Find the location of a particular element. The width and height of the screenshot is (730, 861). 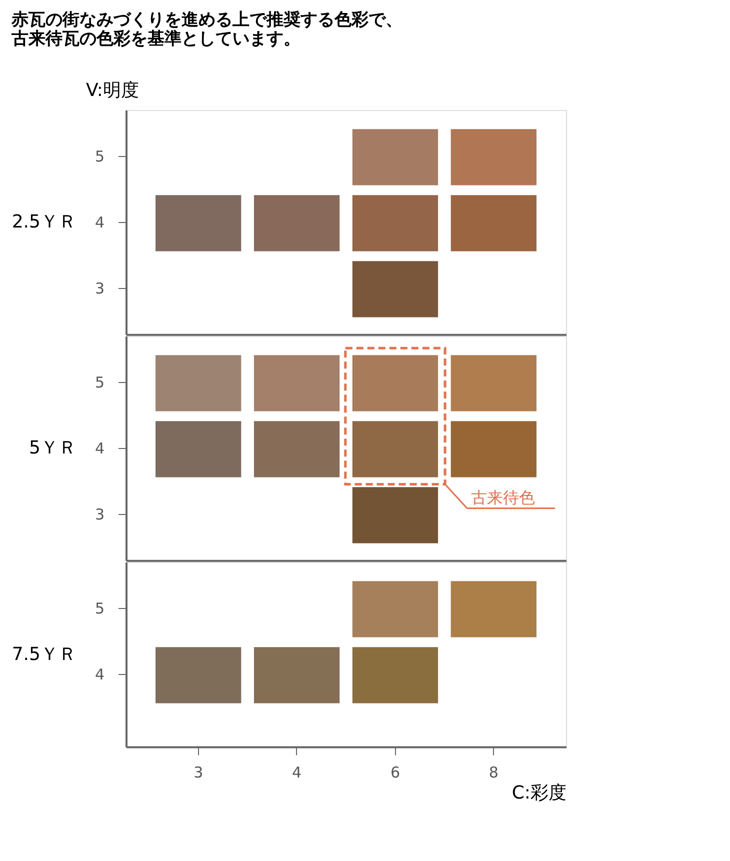

x-tick-label: 3 is located at coordinates (199, 772).